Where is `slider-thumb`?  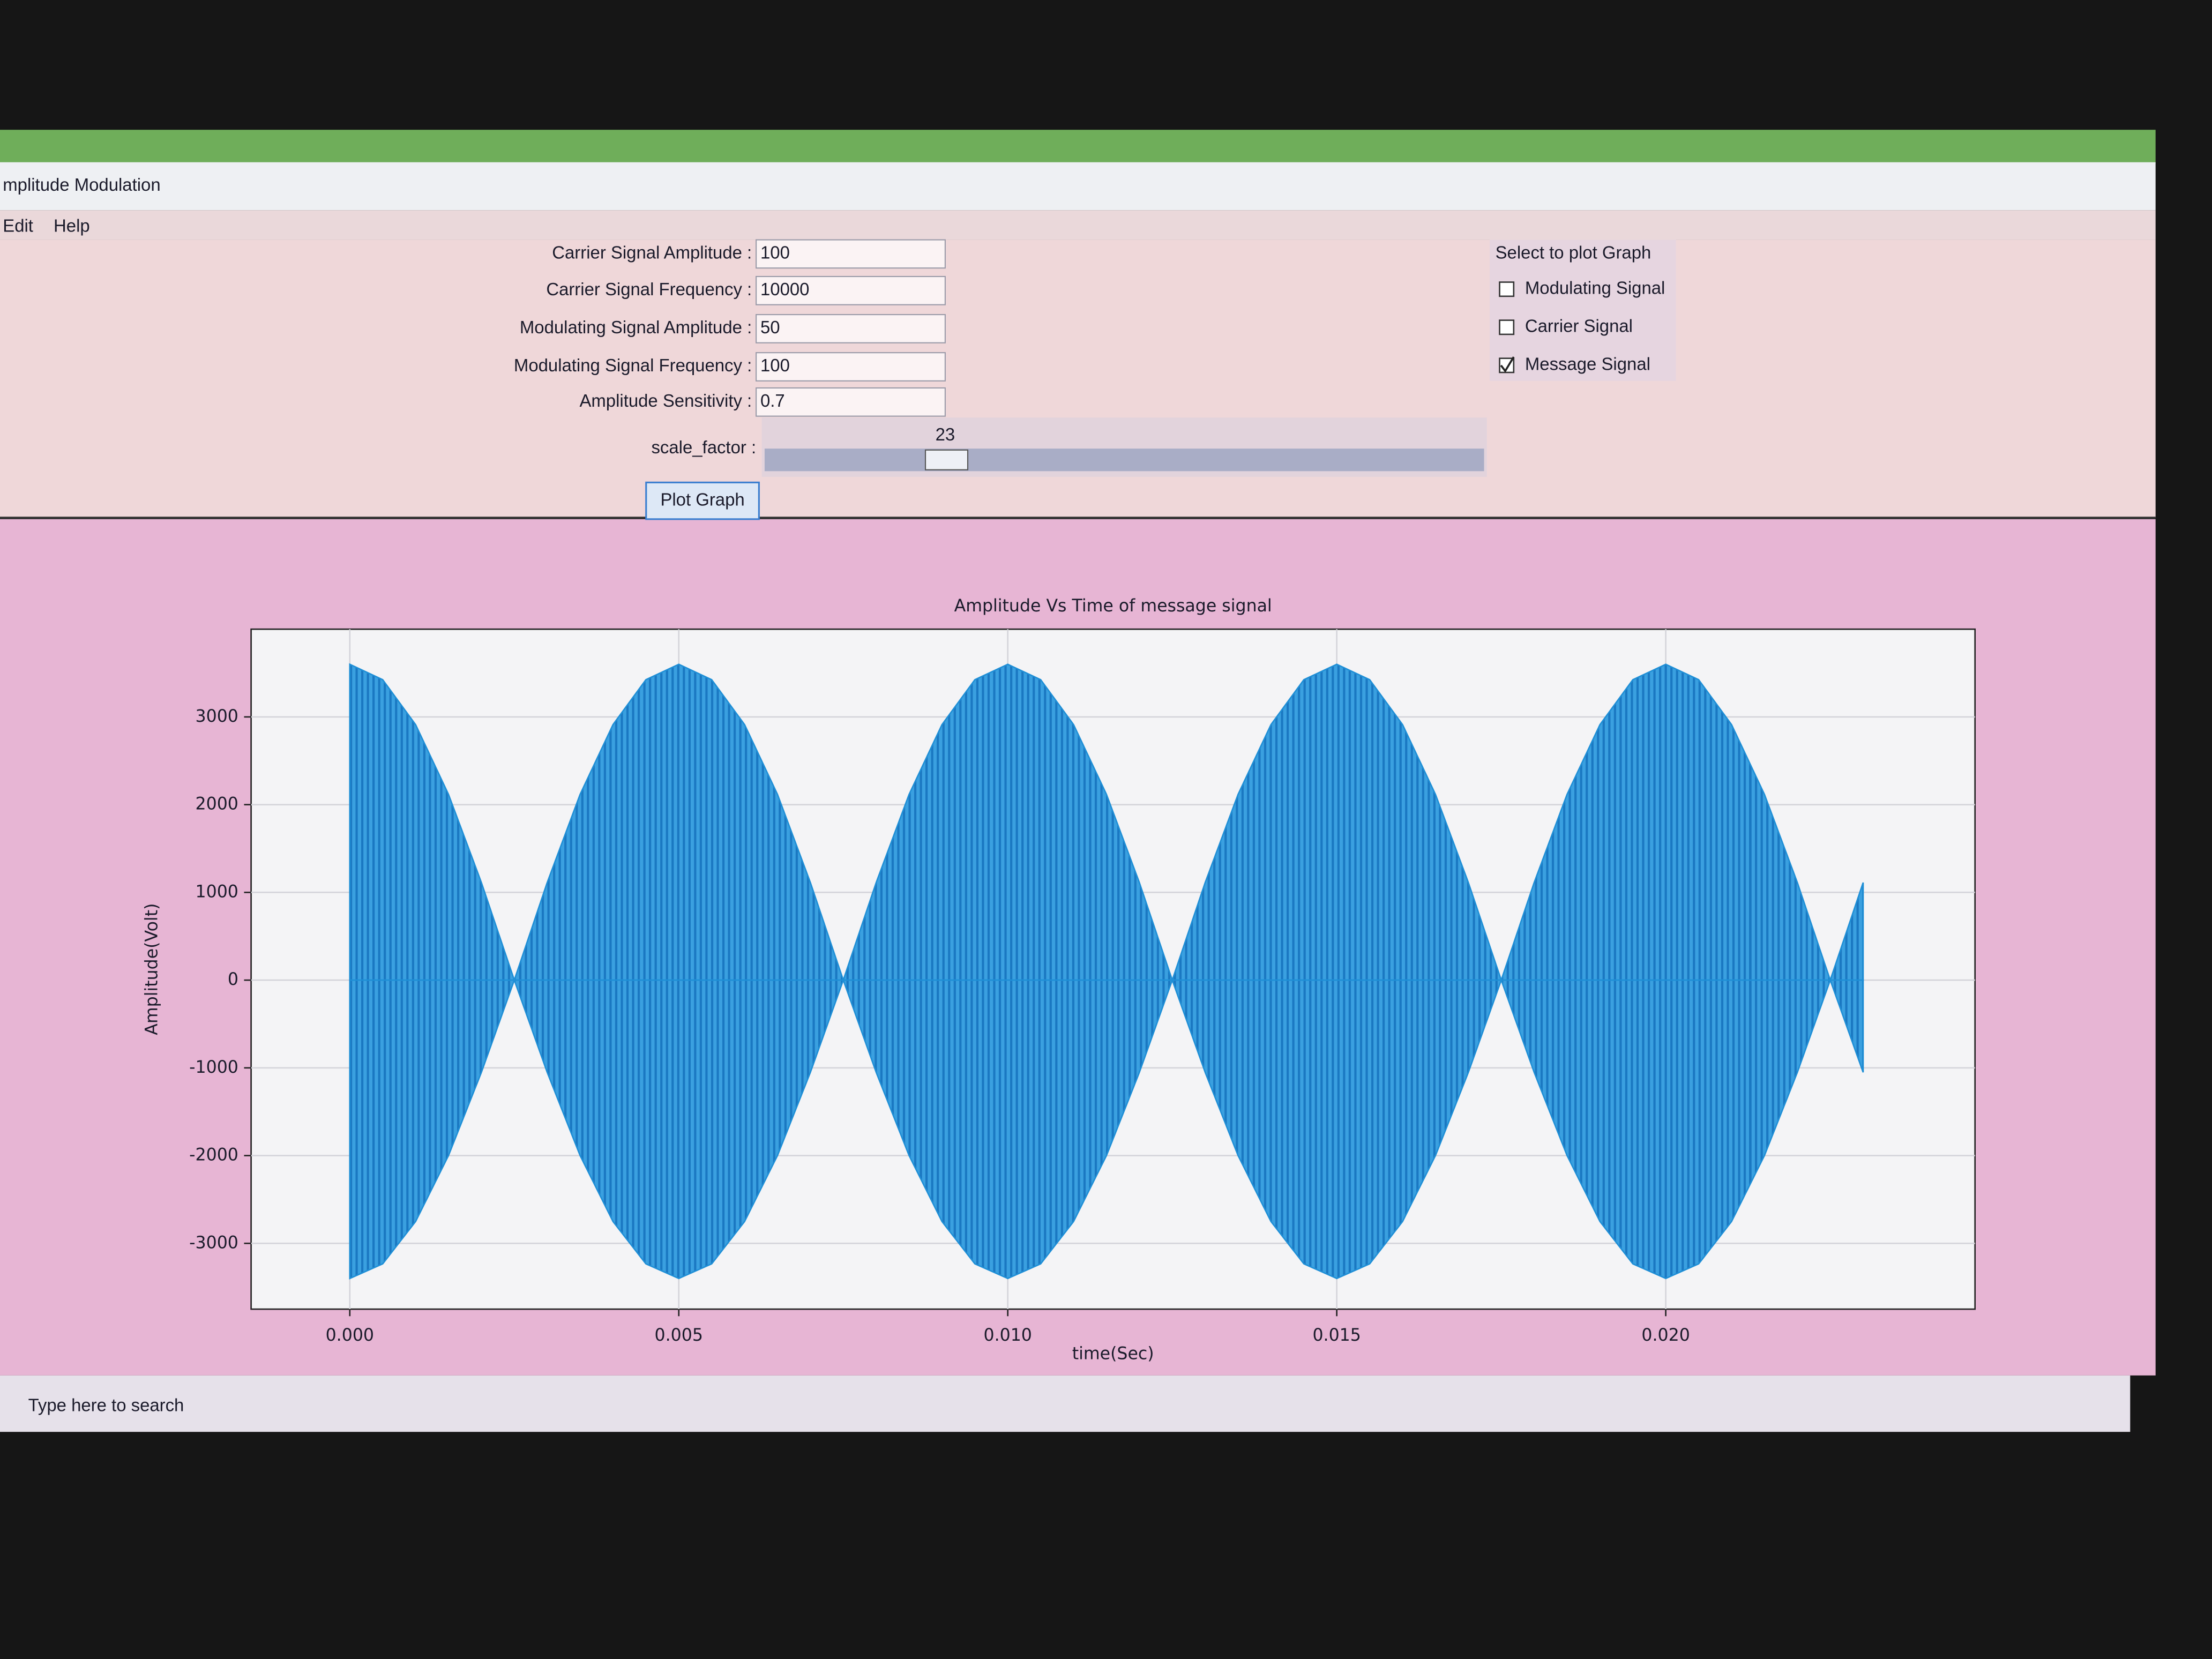 slider-thumb is located at coordinates (946, 459).